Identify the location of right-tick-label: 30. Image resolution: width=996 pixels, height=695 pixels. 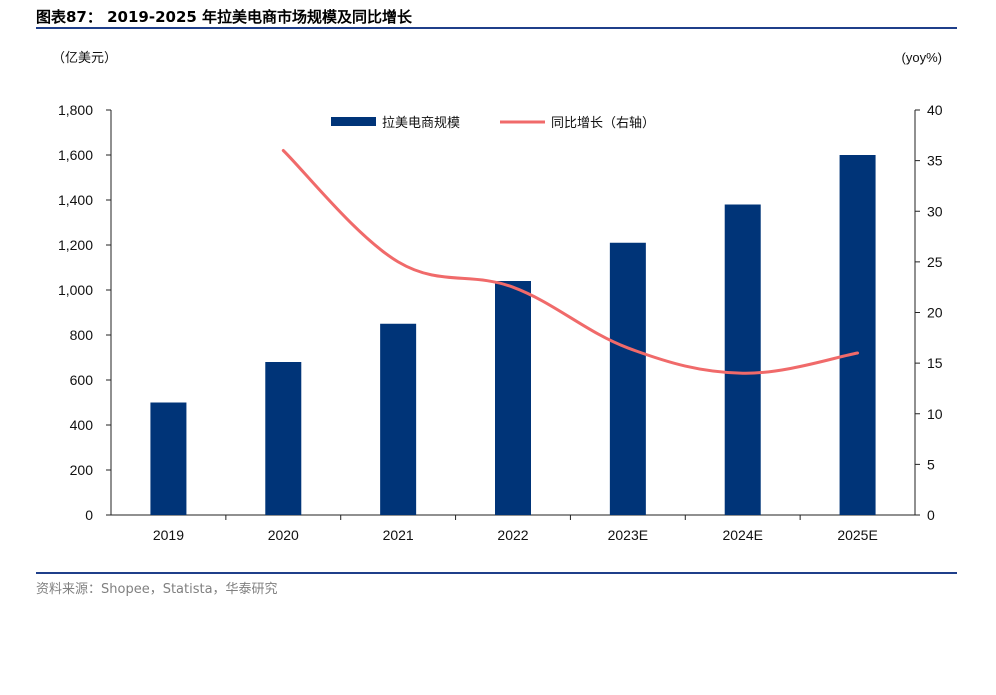
(935, 211).